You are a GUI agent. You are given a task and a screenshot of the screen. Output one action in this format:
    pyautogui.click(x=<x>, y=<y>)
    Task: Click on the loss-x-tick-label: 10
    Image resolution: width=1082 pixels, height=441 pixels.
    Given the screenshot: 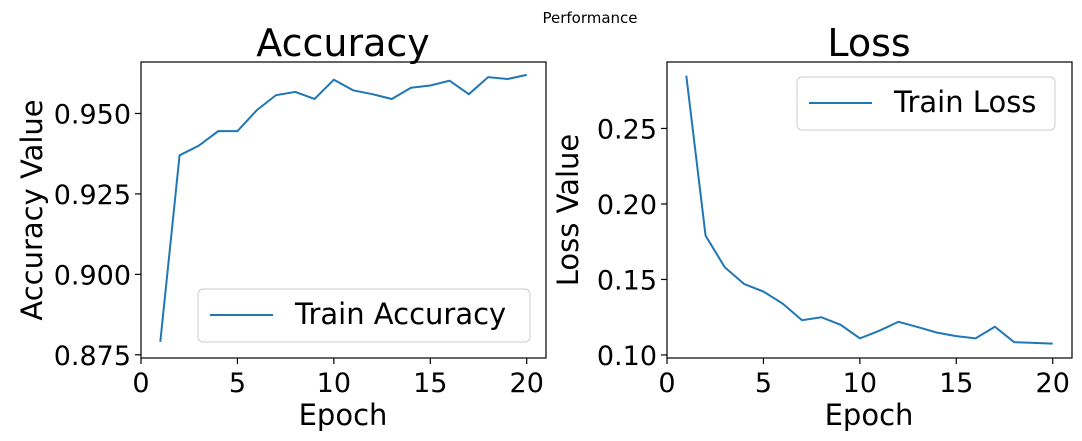 What is the action you would take?
    pyautogui.click(x=860, y=383)
    